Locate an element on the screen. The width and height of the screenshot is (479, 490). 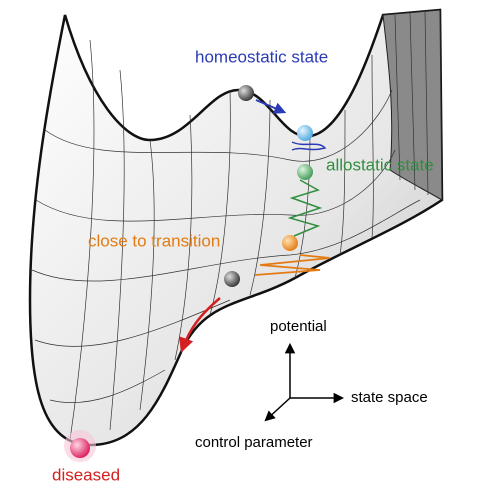
axis-state-space: state space is located at coordinates (389, 397).